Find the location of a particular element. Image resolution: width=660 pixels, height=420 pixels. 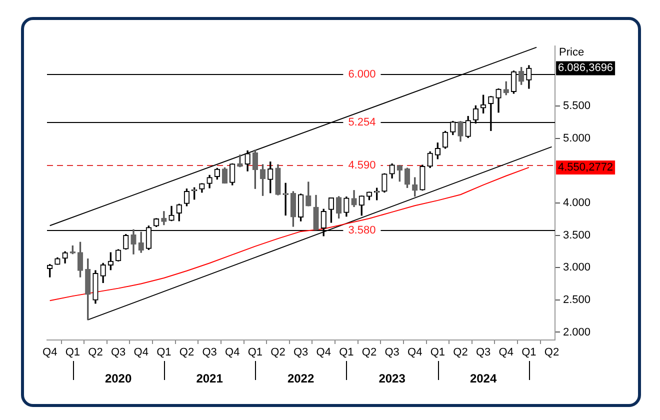

ref-line-label: 5.254 is located at coordinates (362, 122).